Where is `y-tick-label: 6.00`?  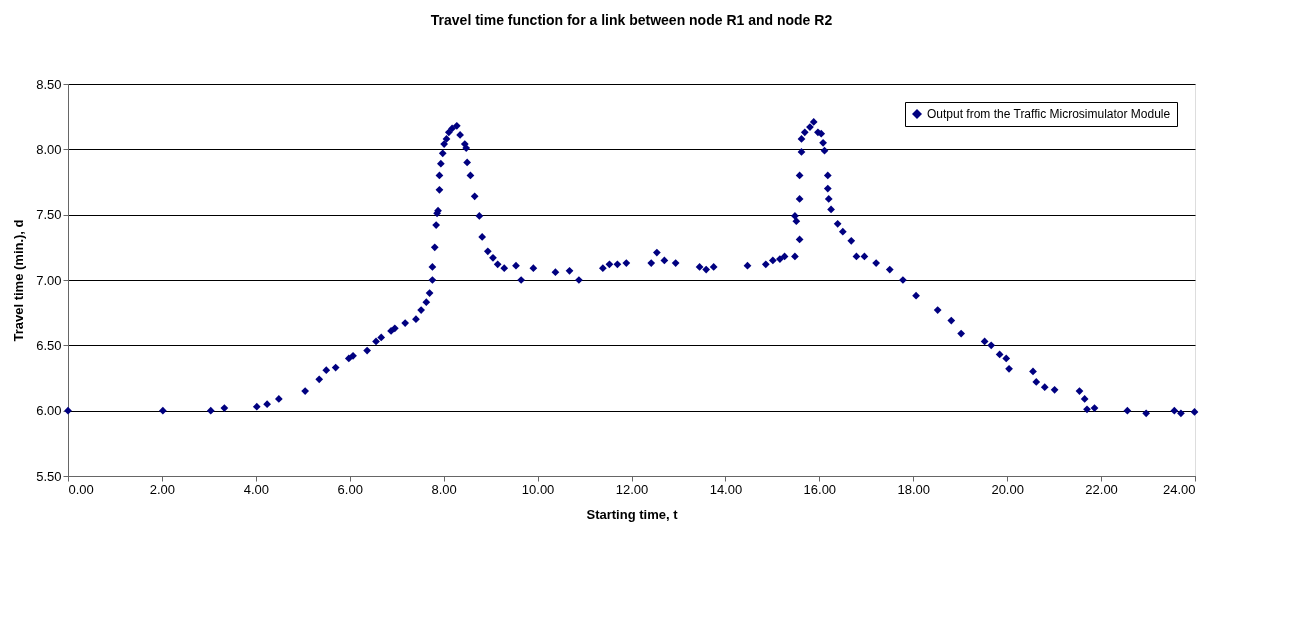 y-tick-label: 6.00 is located at coordinates (49, 411).